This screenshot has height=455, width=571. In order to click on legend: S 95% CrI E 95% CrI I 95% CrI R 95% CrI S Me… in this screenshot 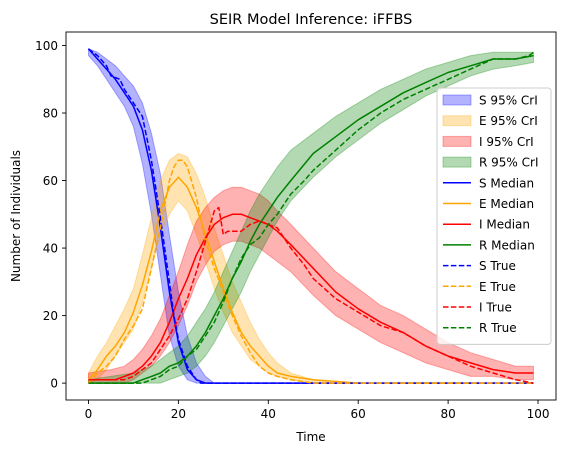, I will do `click(494, 216)`.